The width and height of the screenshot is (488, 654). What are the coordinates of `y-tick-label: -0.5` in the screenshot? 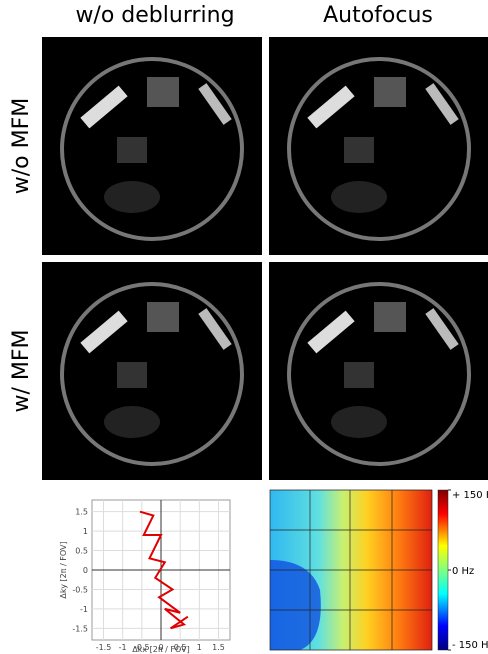 It's located at (80, 589).